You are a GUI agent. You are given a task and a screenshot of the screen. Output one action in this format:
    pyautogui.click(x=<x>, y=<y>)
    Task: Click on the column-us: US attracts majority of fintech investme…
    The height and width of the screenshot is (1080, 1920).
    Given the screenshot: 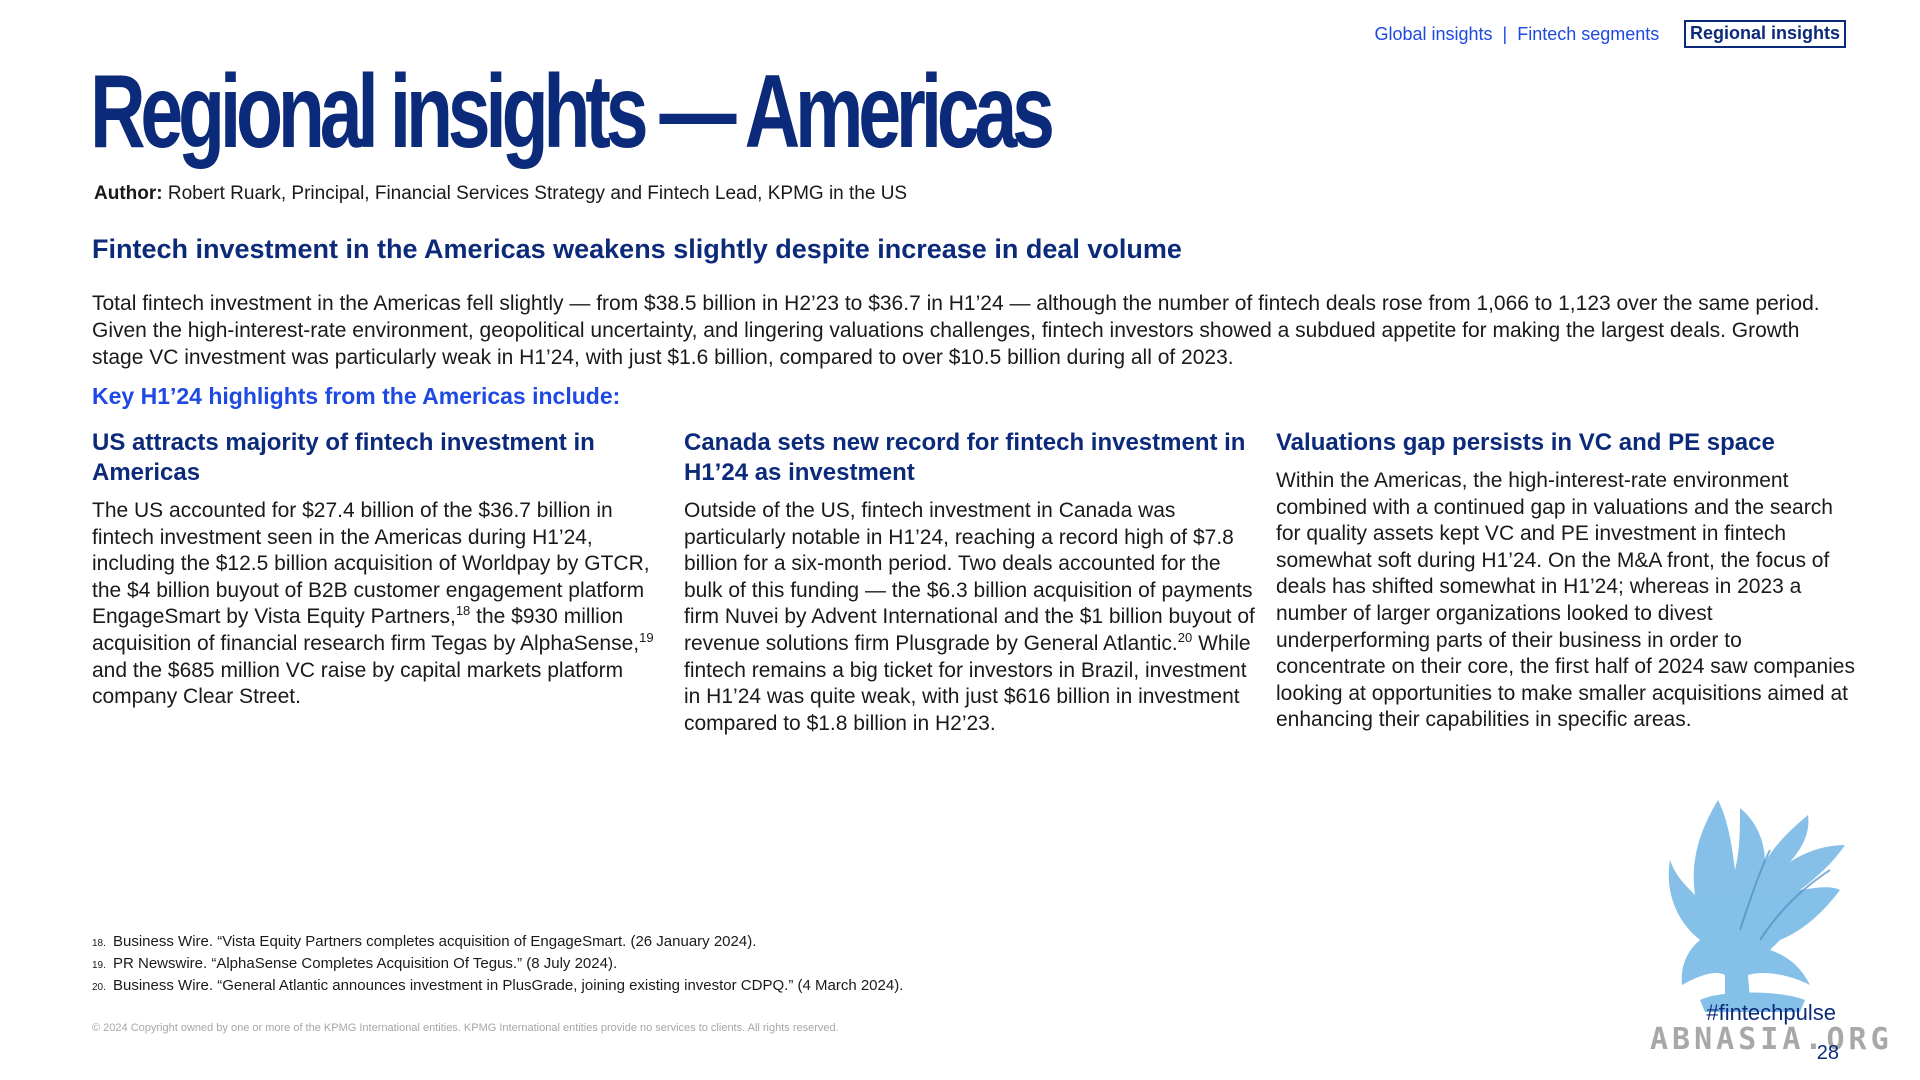 What is the action you would take?
    pyautogui.click(x=378, y=569)
    